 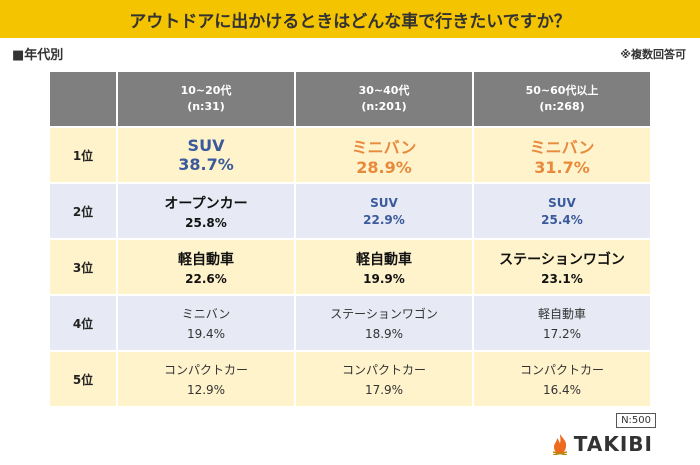 I want to click on cell-pct: 28.9%, so click(x=384, y=167).